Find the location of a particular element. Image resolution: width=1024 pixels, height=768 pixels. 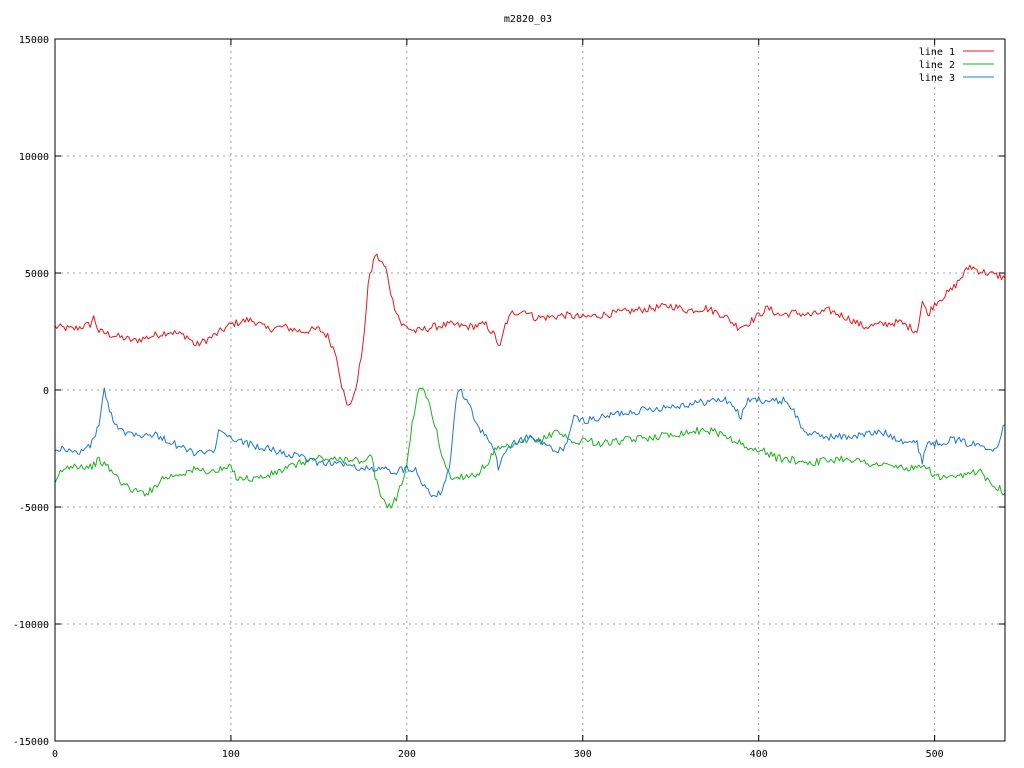

x-tick-label: 100 is located at coordinates (231, 754).